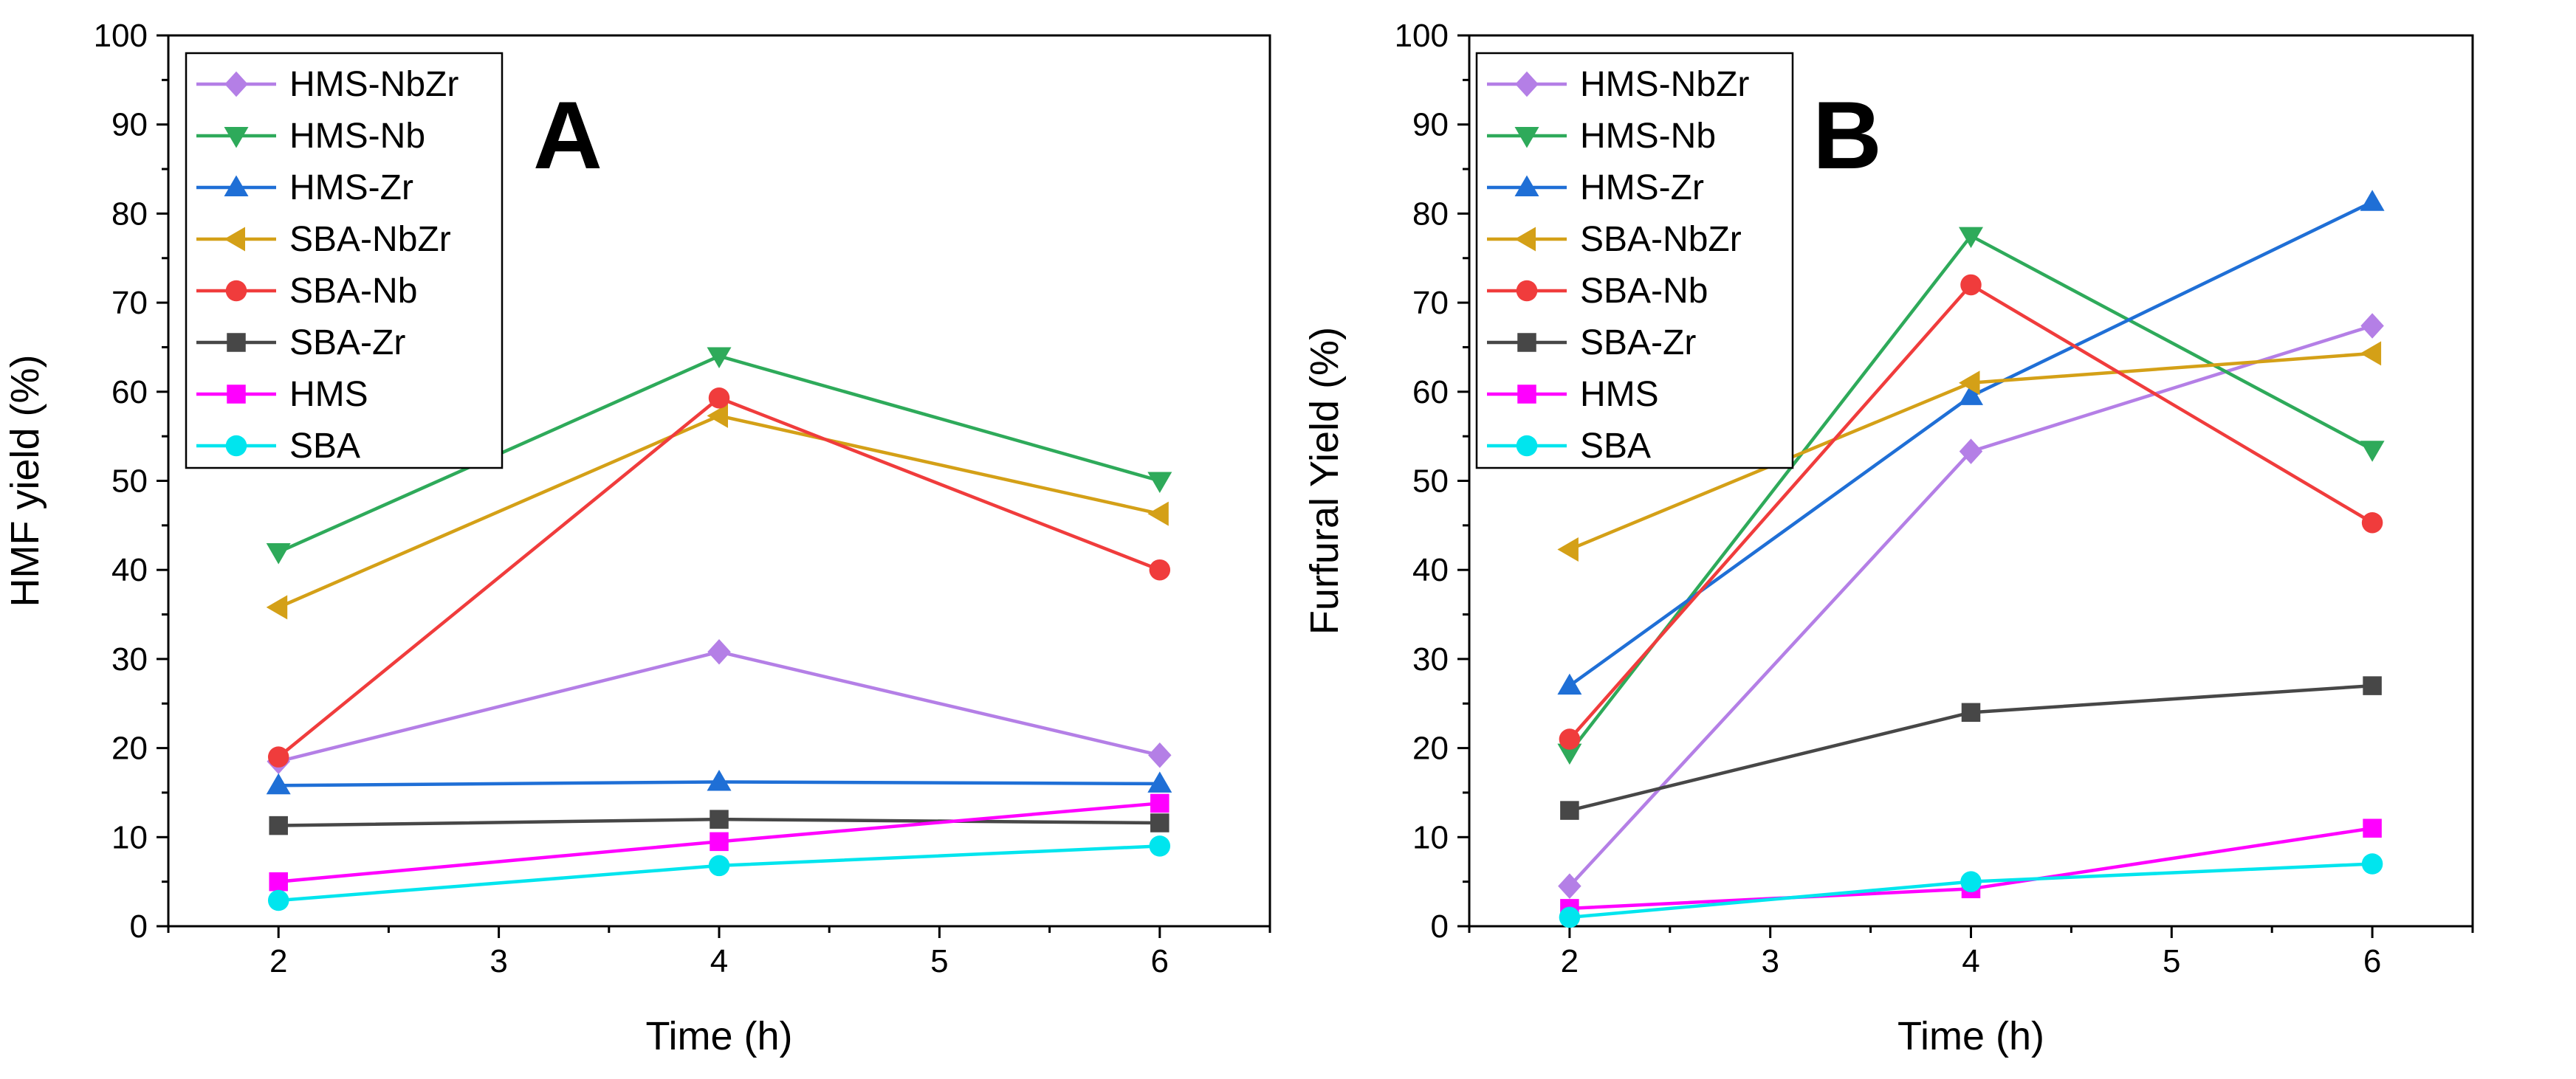 The width and height of the screenshot is (2576, 1079). What do you see at coordinates (25, 480) in the screenshot?
I see `chart-a-y-axis-label: HMF yield (%)` at bounding box center [25, 480].